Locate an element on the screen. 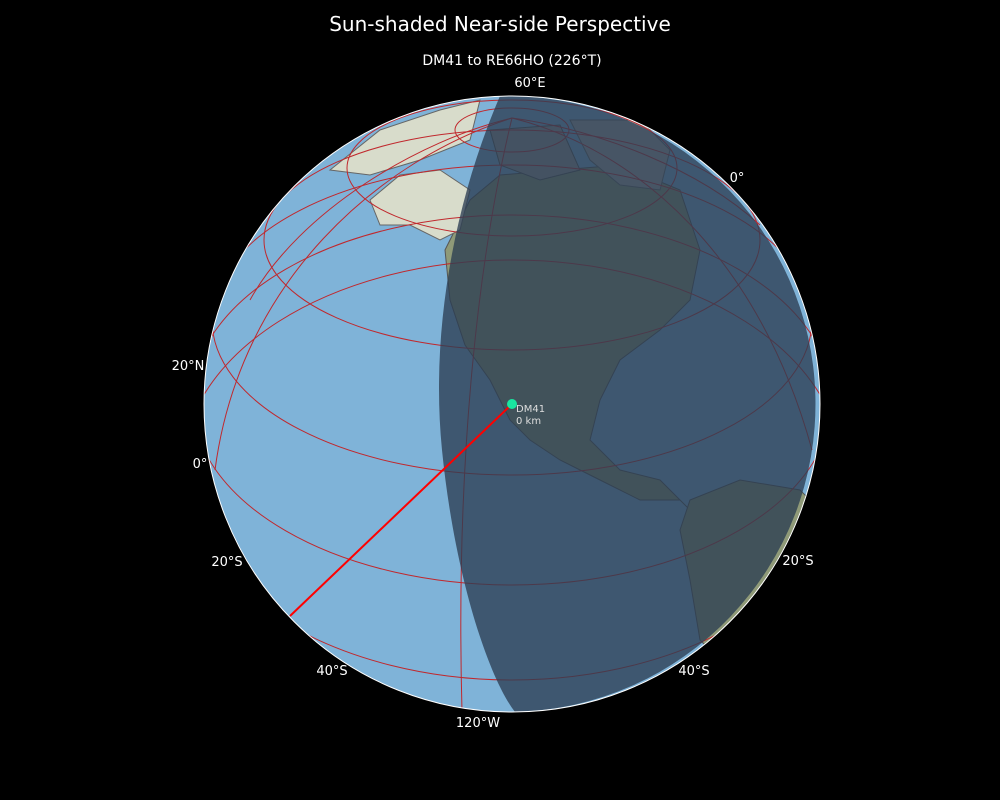 Image resolution: width=1000 pixels, height=800 pixels. label-40s-left: 40°S is located at coordinates (331, 671).